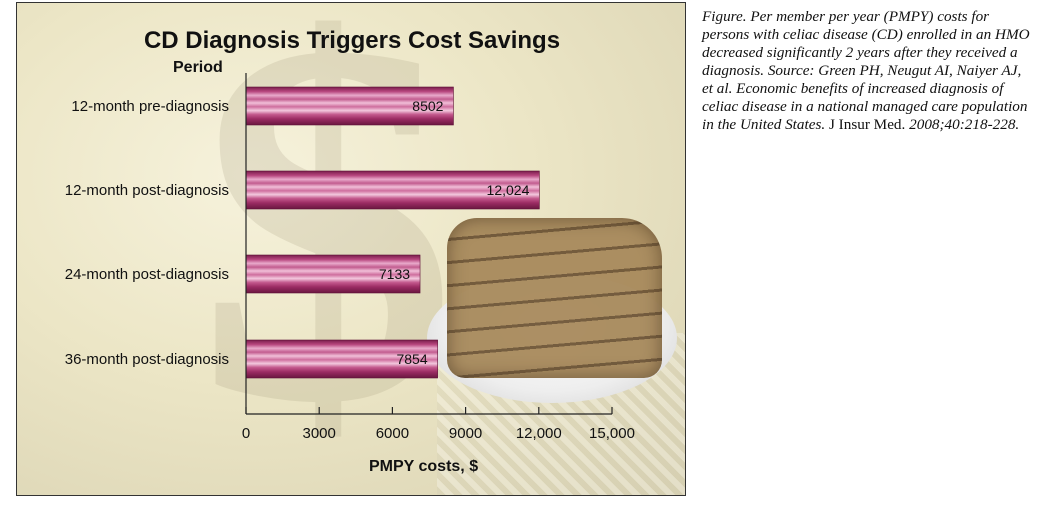 Image resolution: width=1037 pixels, height=519 pixels. Describe the element at coordinates (319, 433) in the screenshot. I see `x-tick-label-1: 3000` at that location.